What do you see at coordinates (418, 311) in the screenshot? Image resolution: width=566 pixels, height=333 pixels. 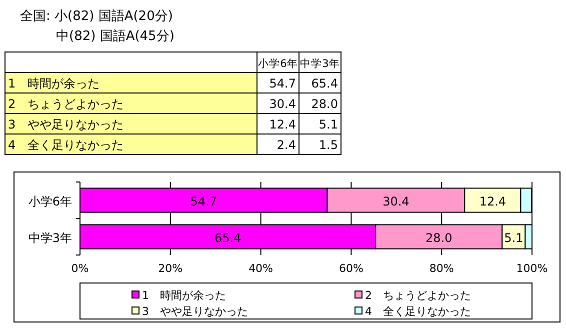 I see `legend-label: 4 全く足りなかった` at bounding box center [418, 311].